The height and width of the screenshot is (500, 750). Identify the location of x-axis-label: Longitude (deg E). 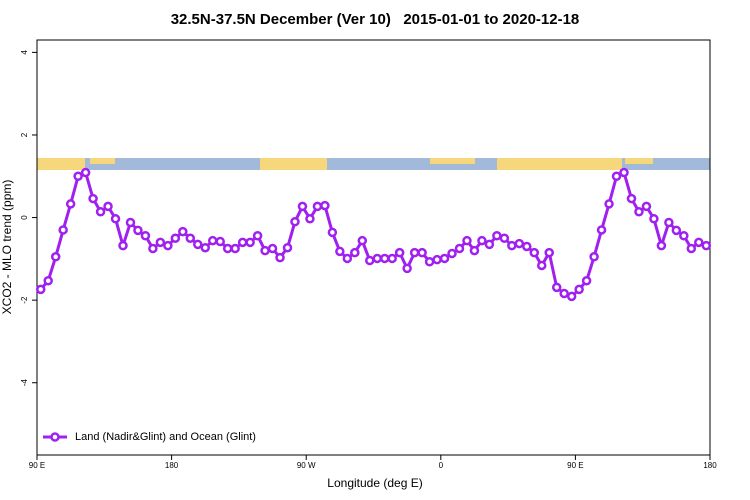
(374, 483).